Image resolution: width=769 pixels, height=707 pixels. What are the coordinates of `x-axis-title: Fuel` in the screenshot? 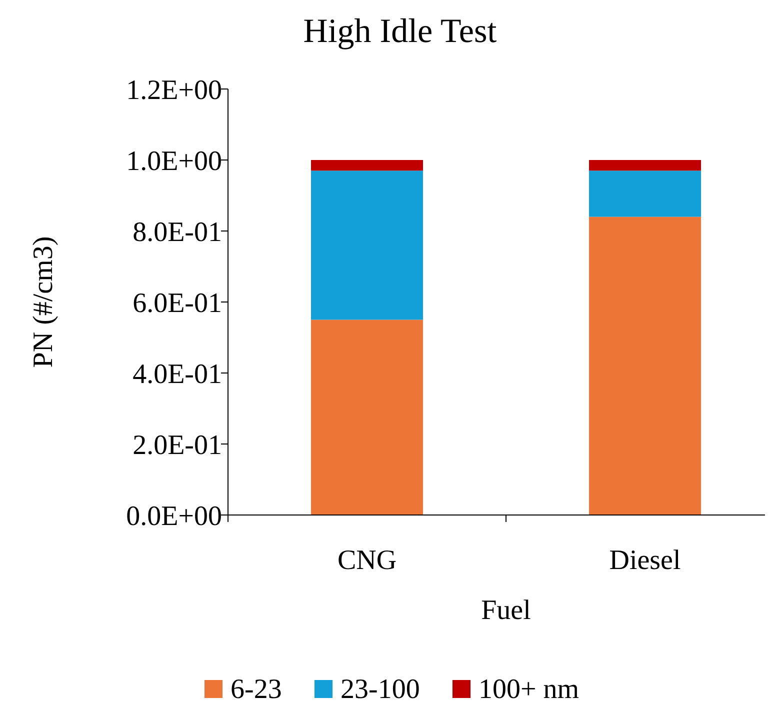 It's located at (506, 610).